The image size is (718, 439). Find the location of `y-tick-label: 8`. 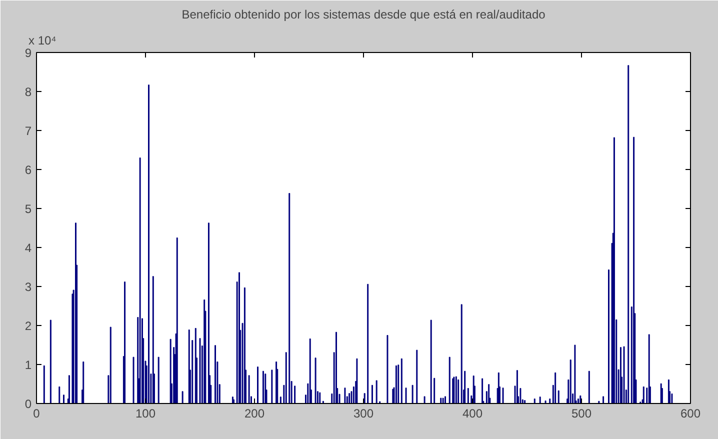

y-tick-label: 8 is located at coordinates (28, 92).